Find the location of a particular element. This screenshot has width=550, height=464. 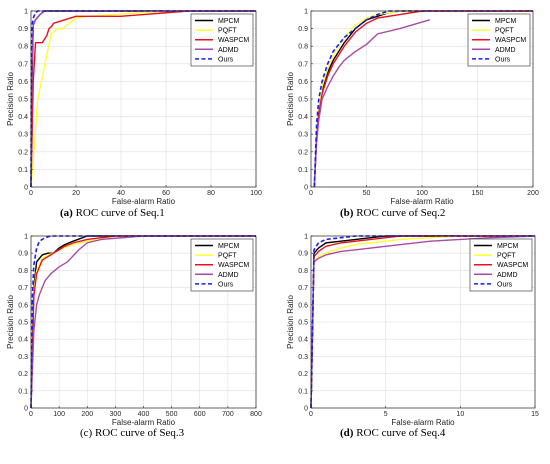

series-line-admd is located at coordinates (371, 103).